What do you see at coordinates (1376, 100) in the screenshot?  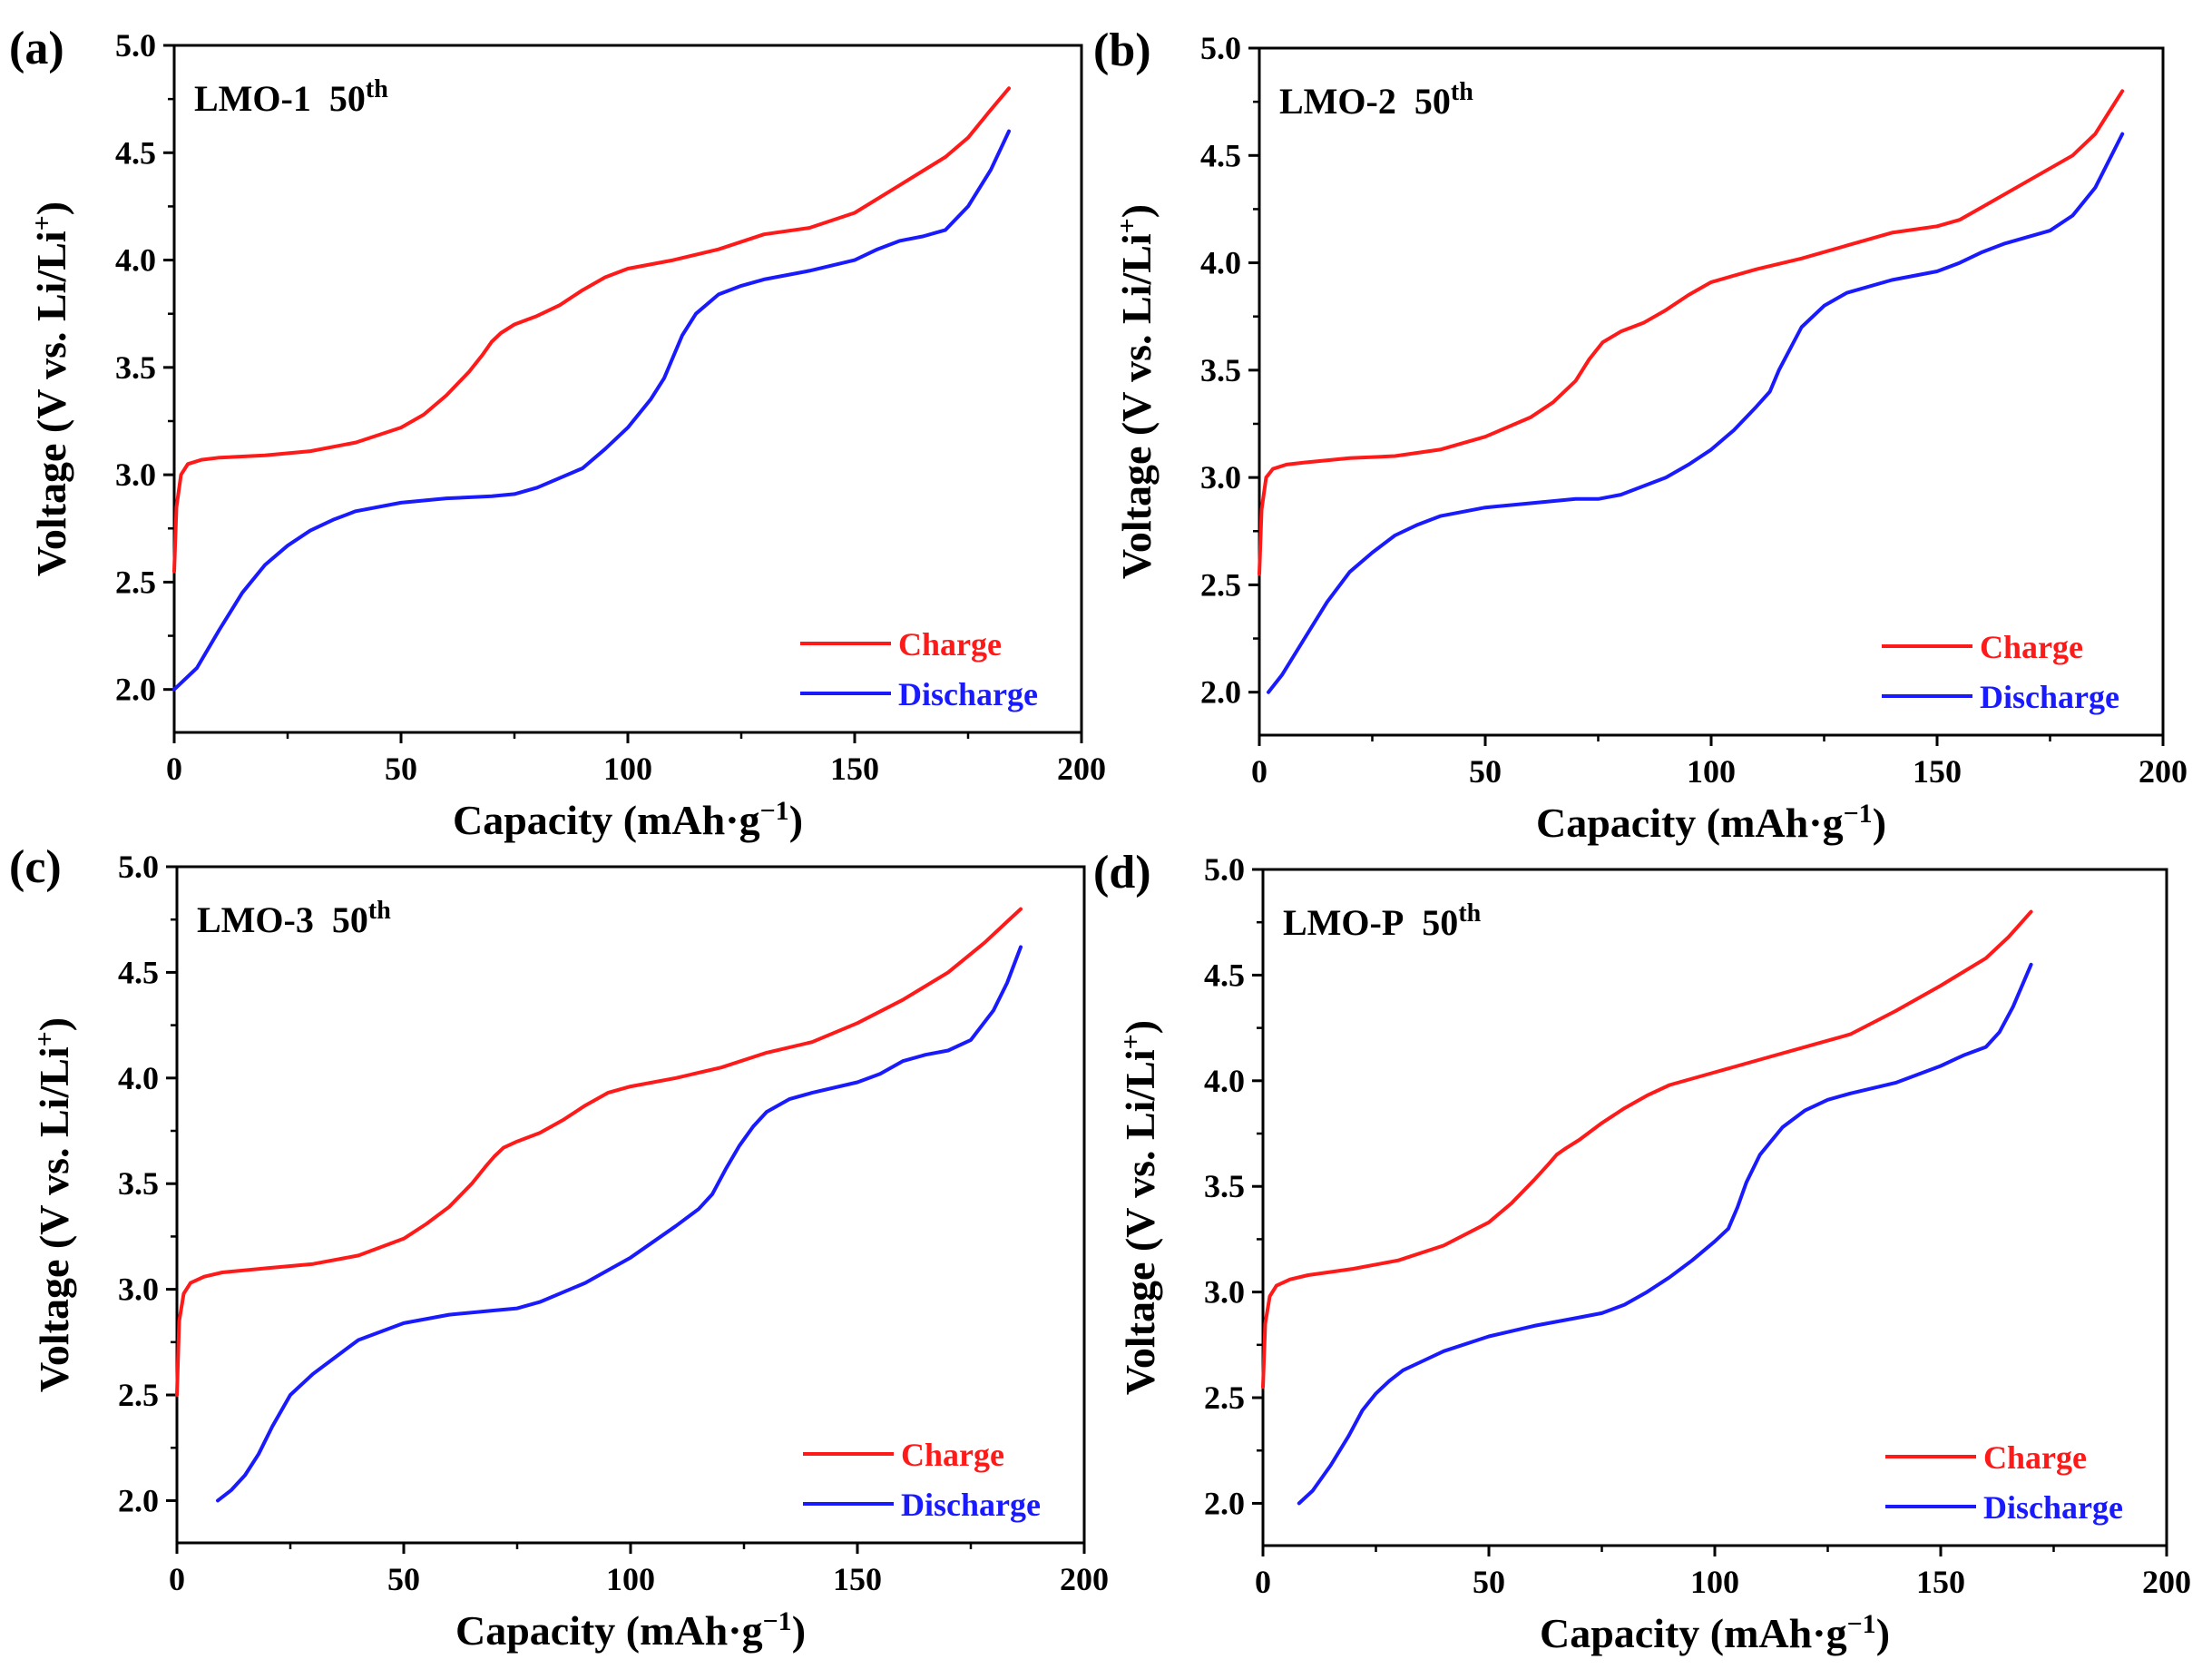 I see `sample-label: LMO-2 50th` at bounding box center [1376, 100].